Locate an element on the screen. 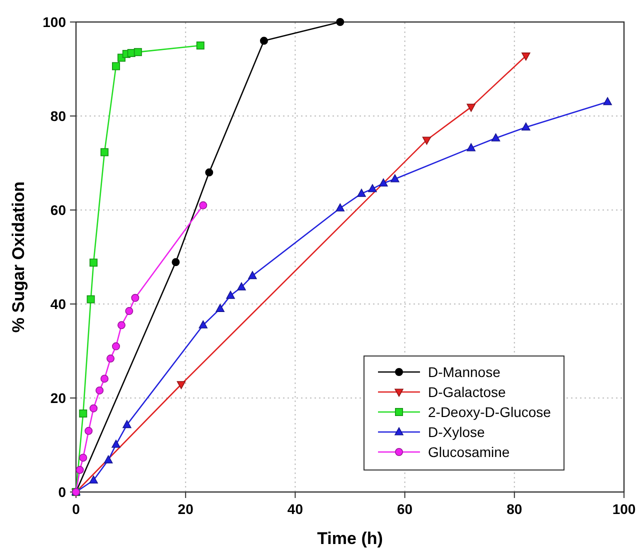 Image resolution: width=641 pixels, height=556 pixels. legend-label: D-Xylose is located at coordinates (457, 432).